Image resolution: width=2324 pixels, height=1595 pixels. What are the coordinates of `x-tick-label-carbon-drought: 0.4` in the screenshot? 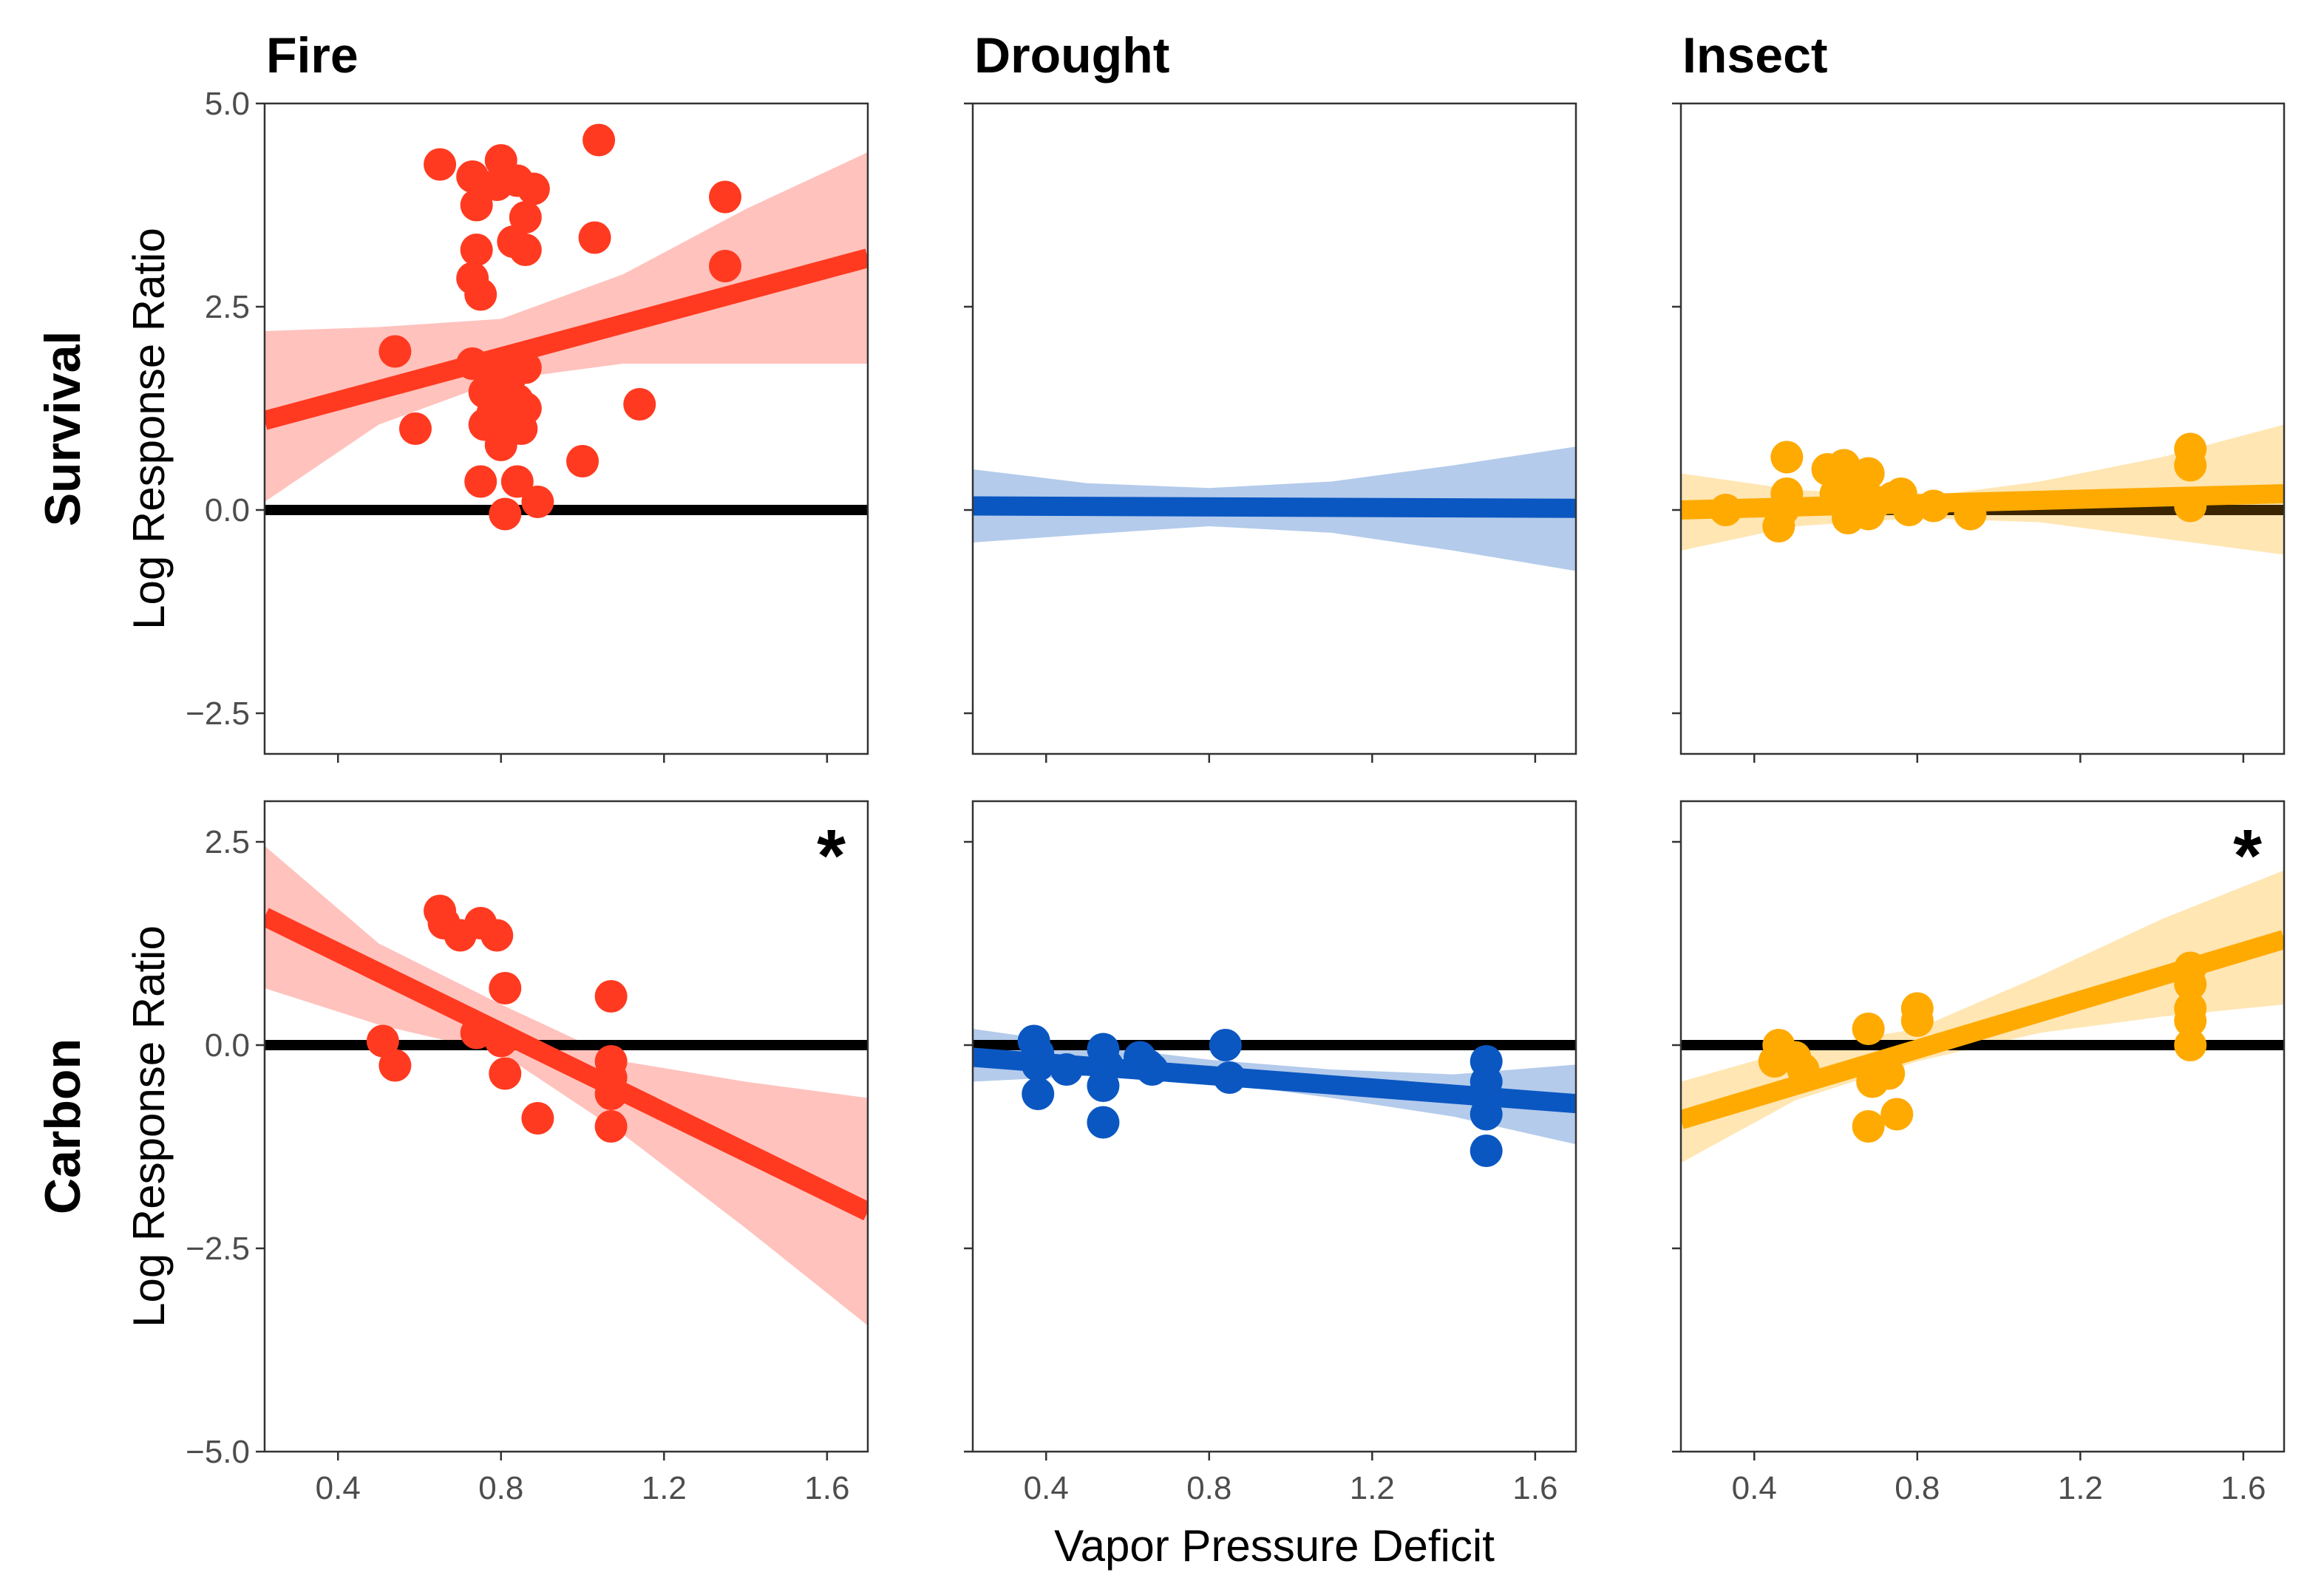 It's located at (1047, 1488).